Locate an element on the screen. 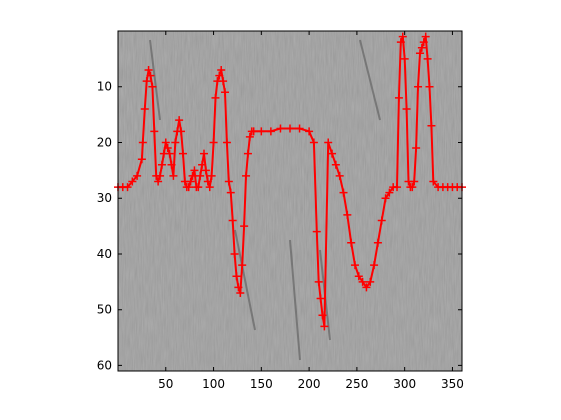 The height and width of the screenshot is (420, 561). y-tick-label: 10 is located at coordinates (104, 87).